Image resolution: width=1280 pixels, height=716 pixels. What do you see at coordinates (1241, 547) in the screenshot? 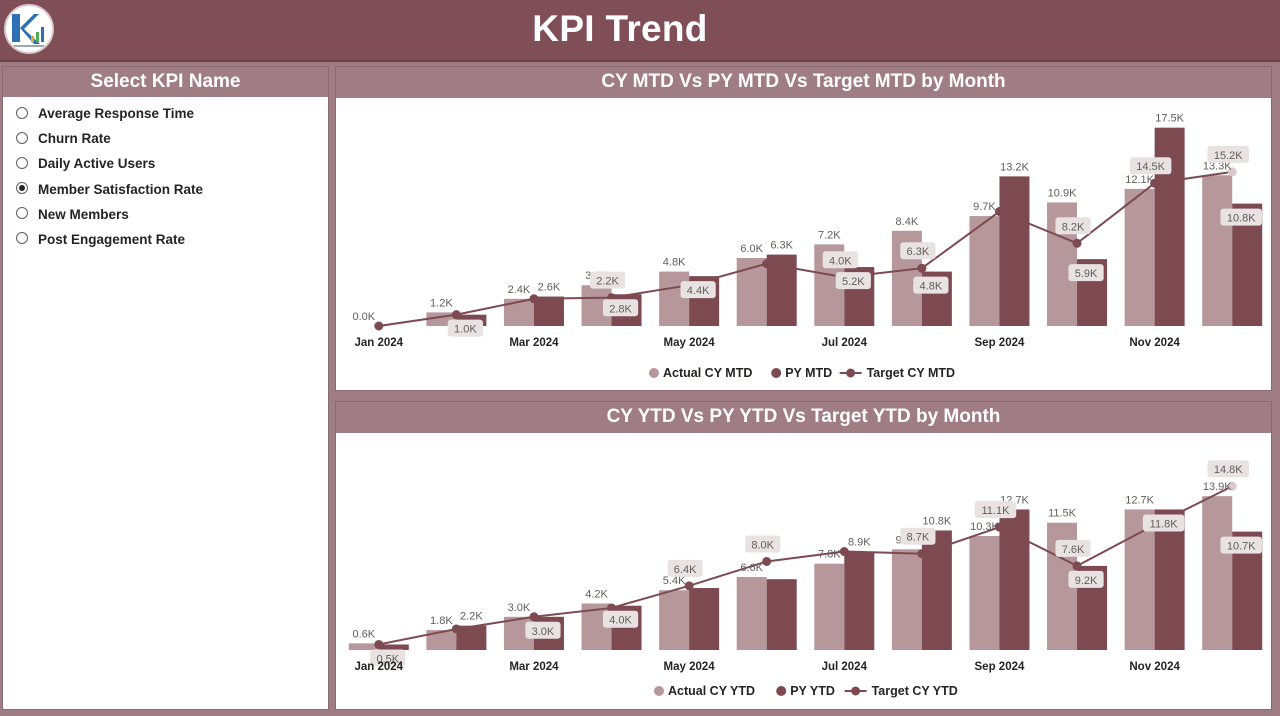
I see `data-label-py: 10.7K` at bounding box center [1241, 547].